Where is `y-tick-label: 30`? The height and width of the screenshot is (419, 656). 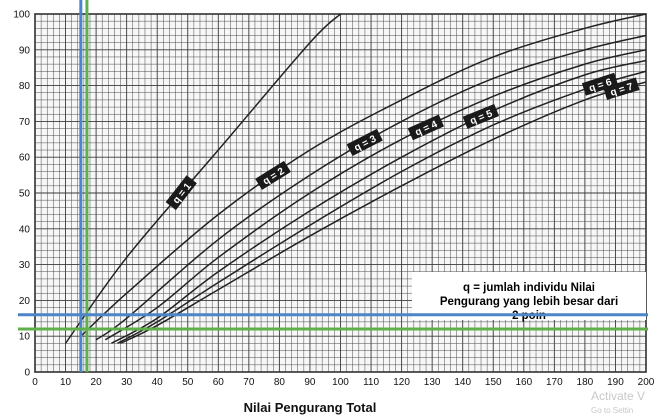
y-tick-label: 30 is located at coordinates (25, 265).